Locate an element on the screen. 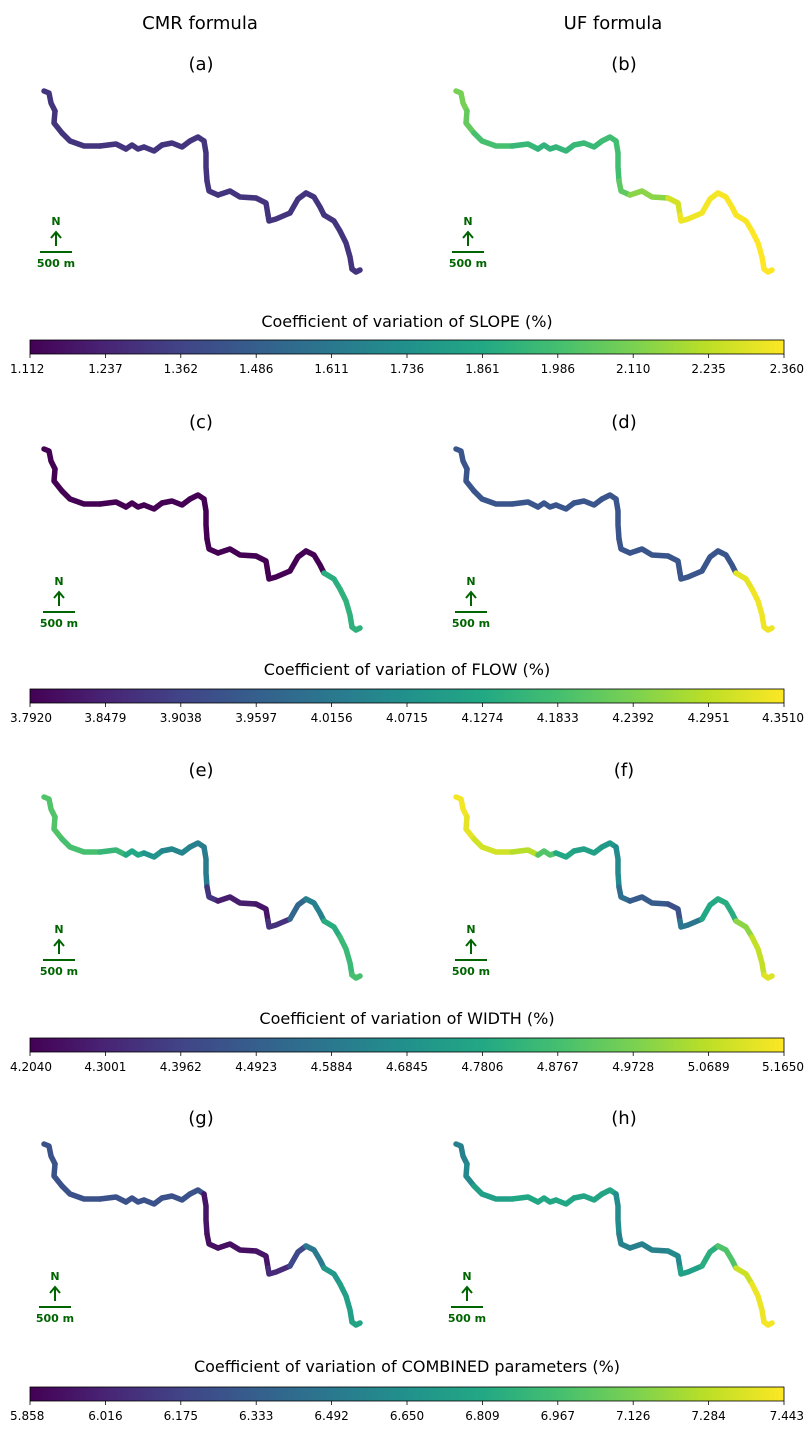  colorbar-tick-label: 4.3001 is located at coordinates (105, 1067).